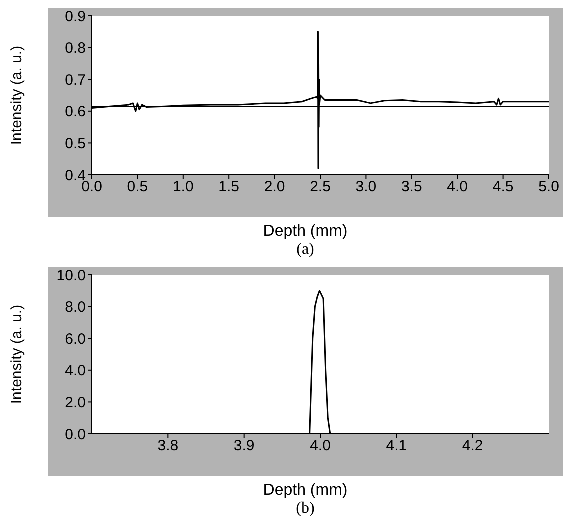  I want to click on x-tick-label: 1.5, so click(229, 187).